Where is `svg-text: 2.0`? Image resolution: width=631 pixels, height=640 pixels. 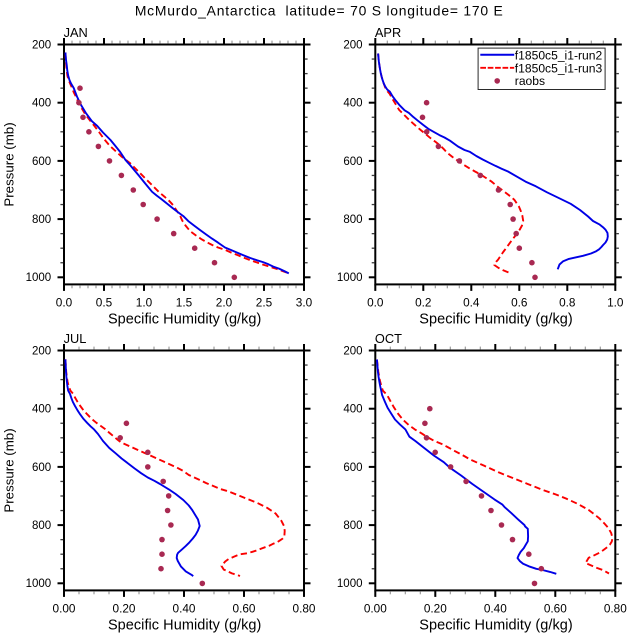 svg-text: 2.0 is located at coordinates (224, 302).